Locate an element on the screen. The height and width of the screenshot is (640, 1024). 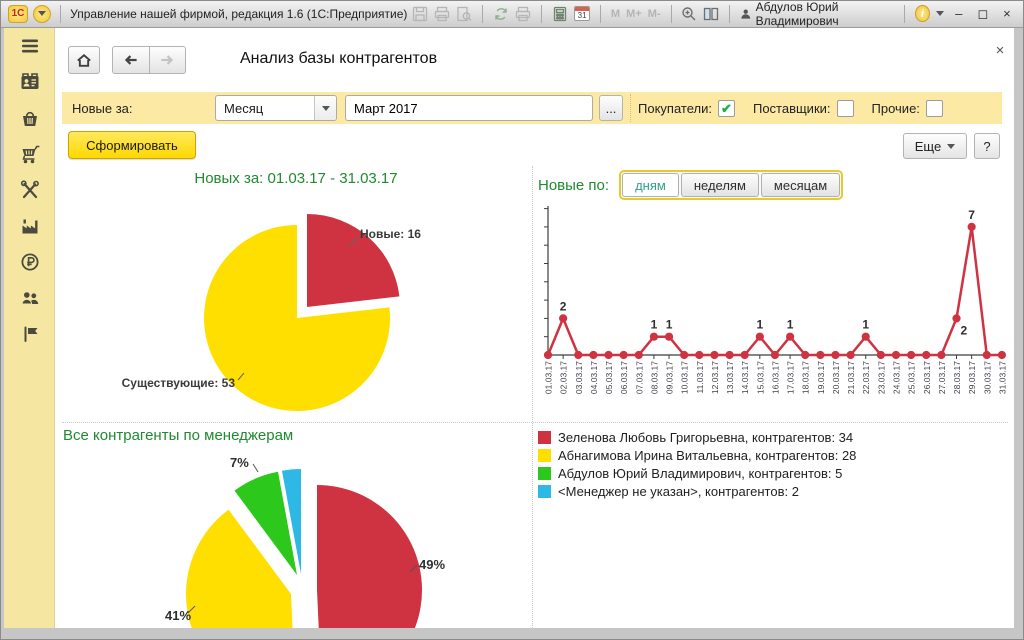
quick-print-icon is located at coordinates (523, 14).